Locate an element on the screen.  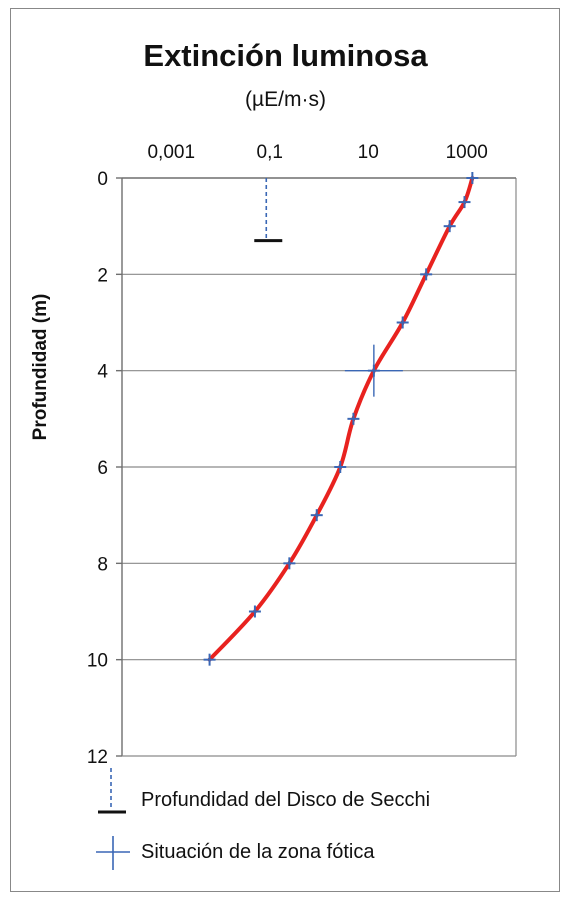
chart-subtitle: (µE/m·s) is located at coordinates (285, 99).